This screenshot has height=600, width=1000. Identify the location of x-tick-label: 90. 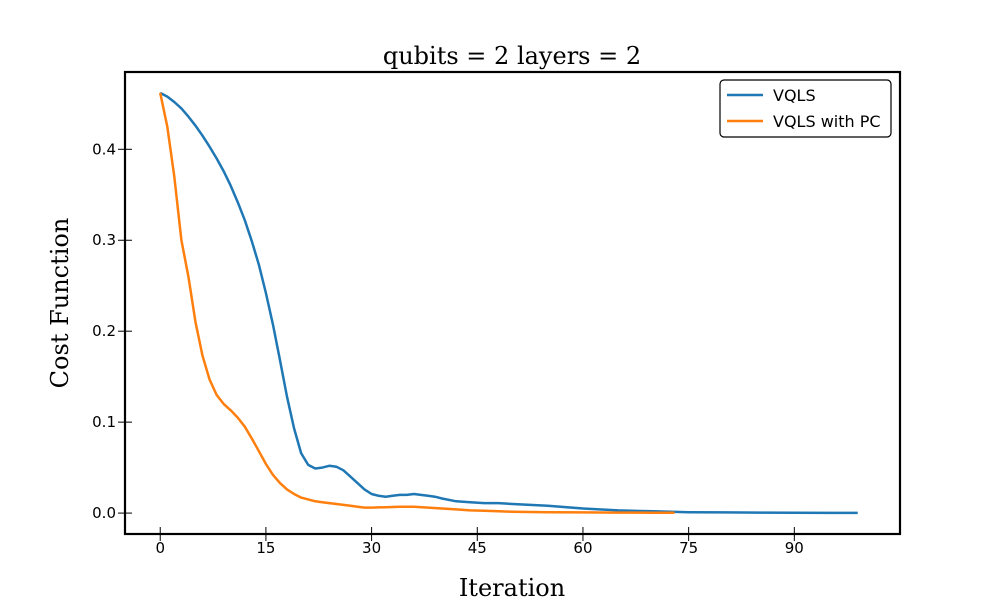
(794, 548).